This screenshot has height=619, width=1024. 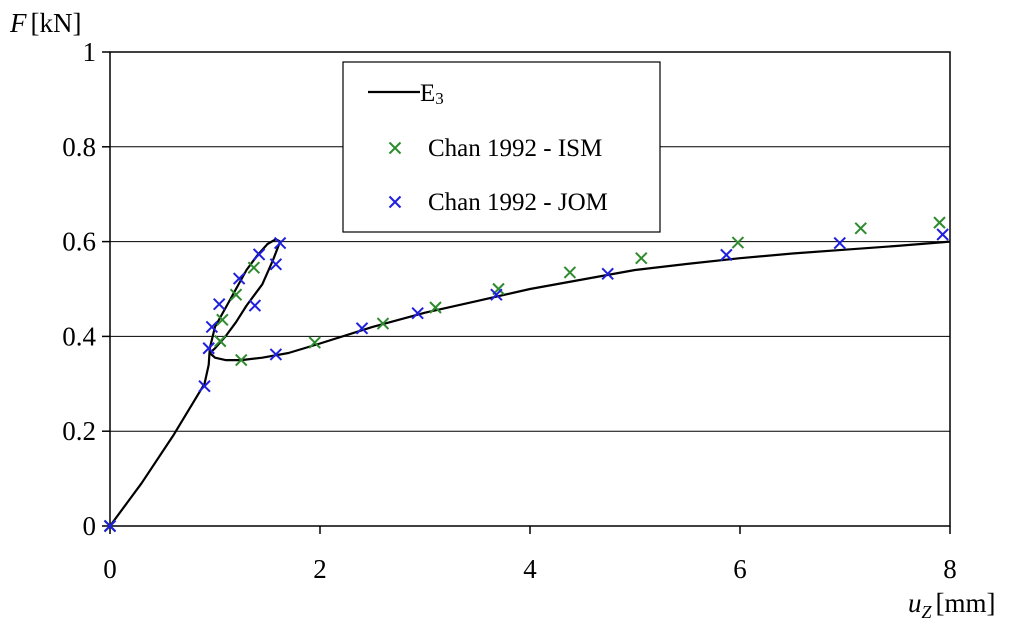 I want to click on y-tick-label-1: 0.2, so click(x=79, y=431).